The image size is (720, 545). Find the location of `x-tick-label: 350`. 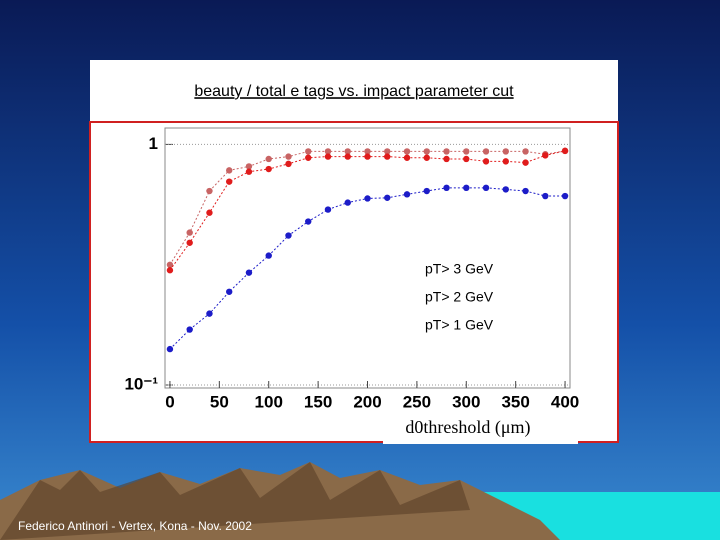

x-tick-label: 350 is located at coordinates (515, 401).